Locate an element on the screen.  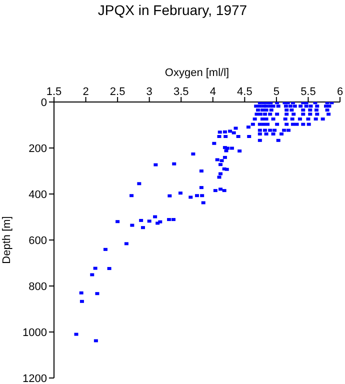
x-tick-label: 5.5 is located at coordinates (308, 92).